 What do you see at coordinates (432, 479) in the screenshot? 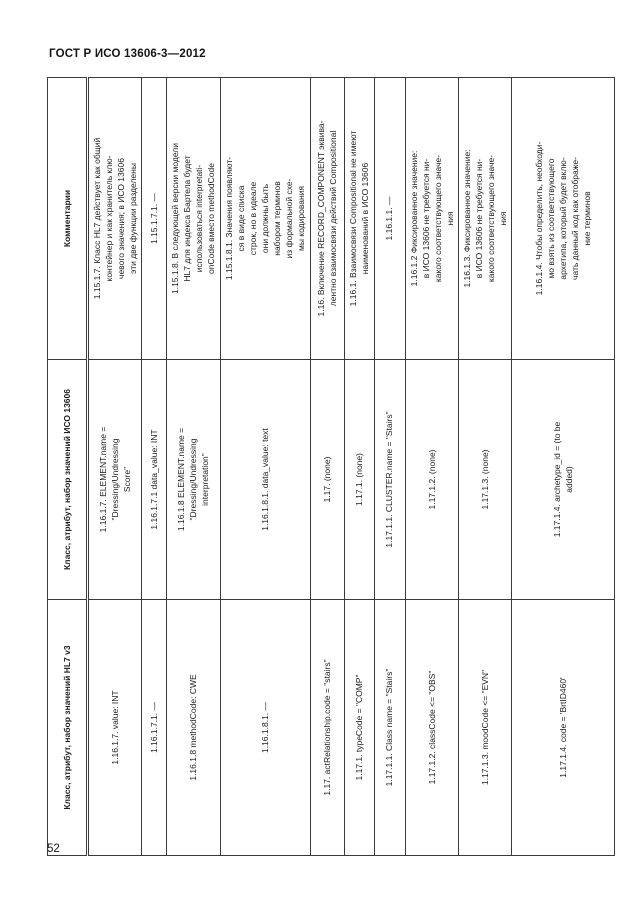
I see `cell-iso: 1.17.1.2. (none)` at bounding box center [432, 479].